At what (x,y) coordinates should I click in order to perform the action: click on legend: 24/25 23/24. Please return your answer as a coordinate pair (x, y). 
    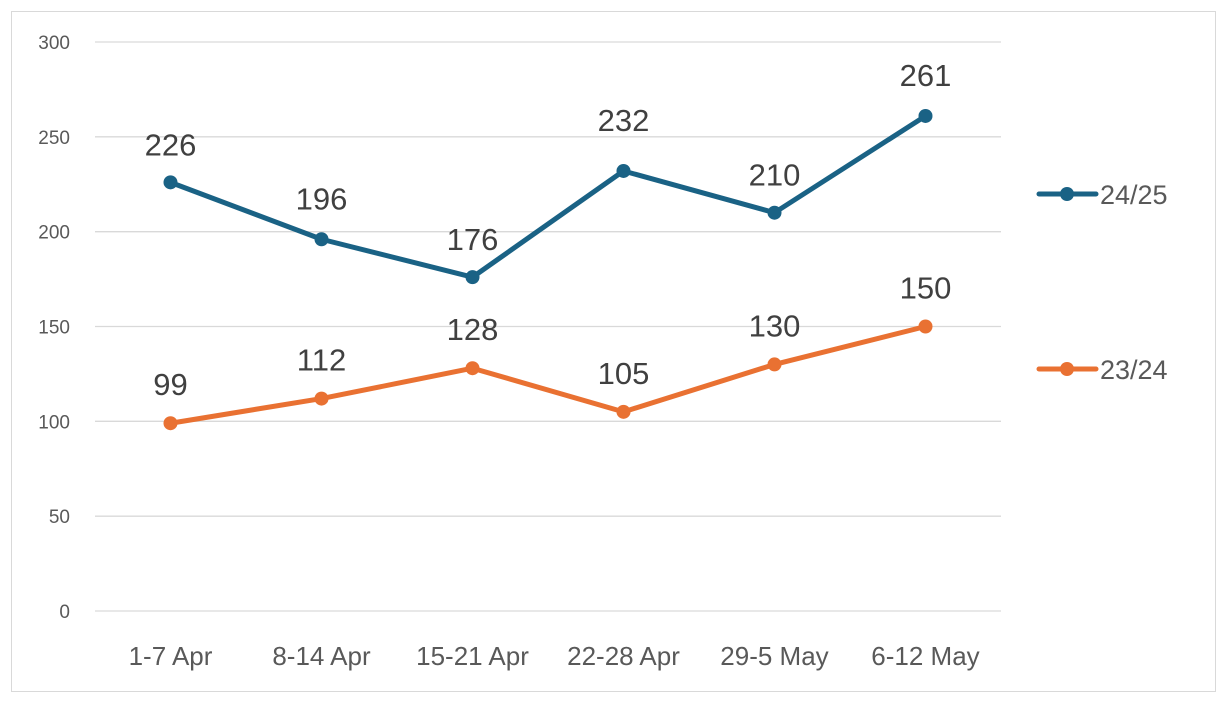
    Looking at the image, I should click on (1102, 282).